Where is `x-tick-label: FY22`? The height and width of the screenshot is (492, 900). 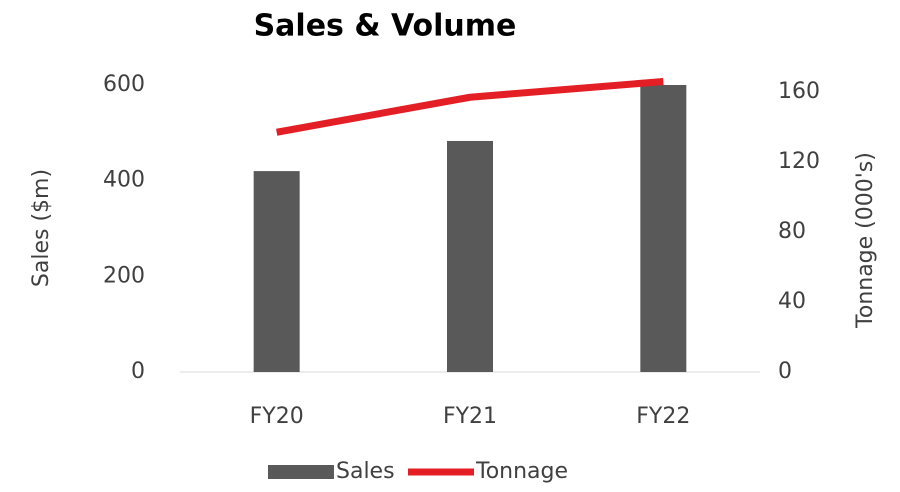
x-tick-label: FY22 is located at coordinates (663, 416).